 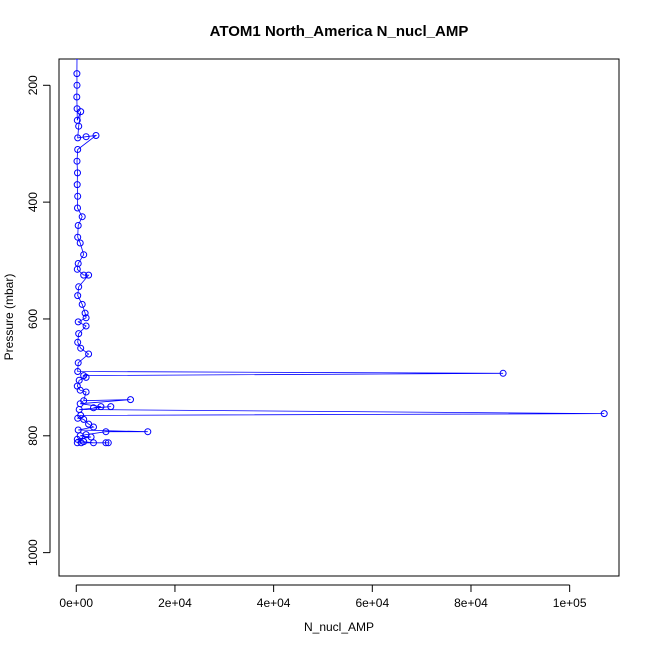 I want to click on y-tick-label: 600, so click(x=33, y=319).